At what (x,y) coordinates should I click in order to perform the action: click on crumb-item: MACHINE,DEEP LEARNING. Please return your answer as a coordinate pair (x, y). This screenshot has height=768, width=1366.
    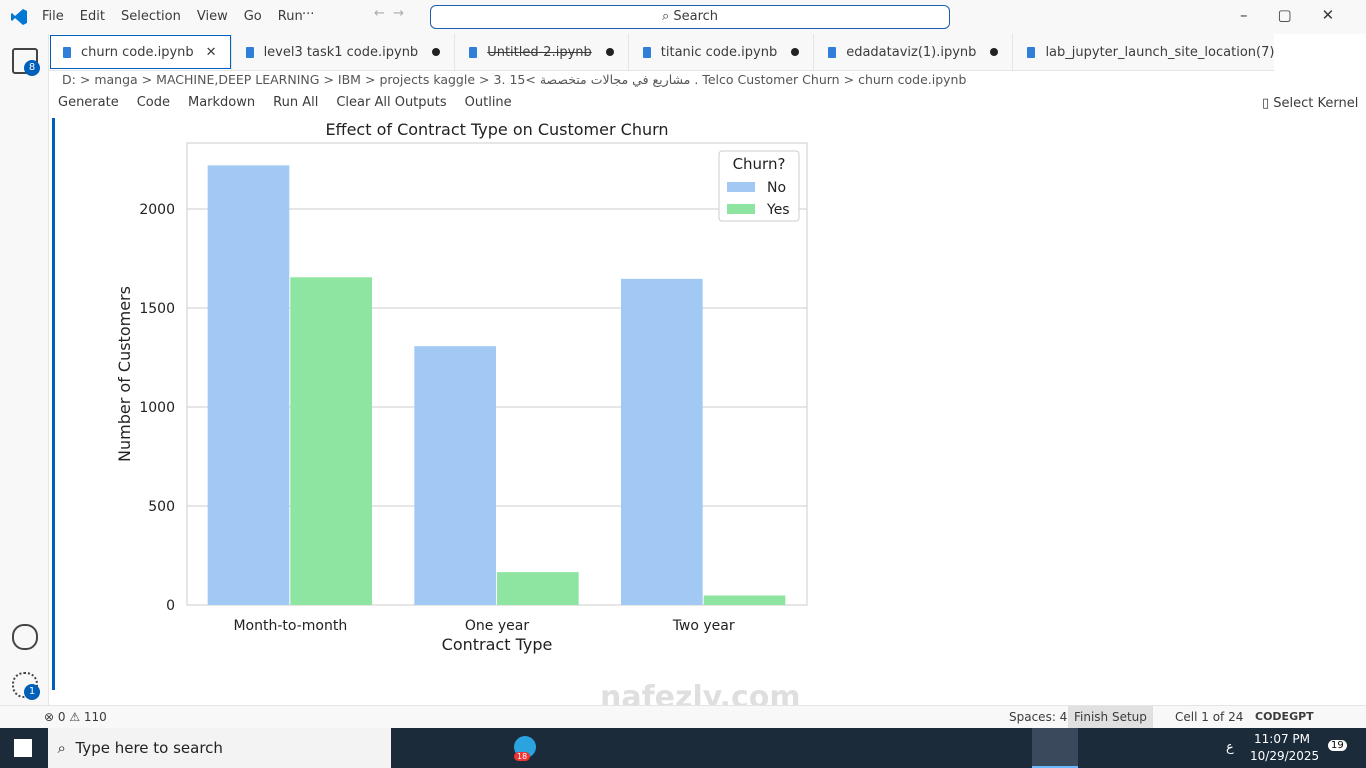
    Looking at the image, I should click on (238, 79).